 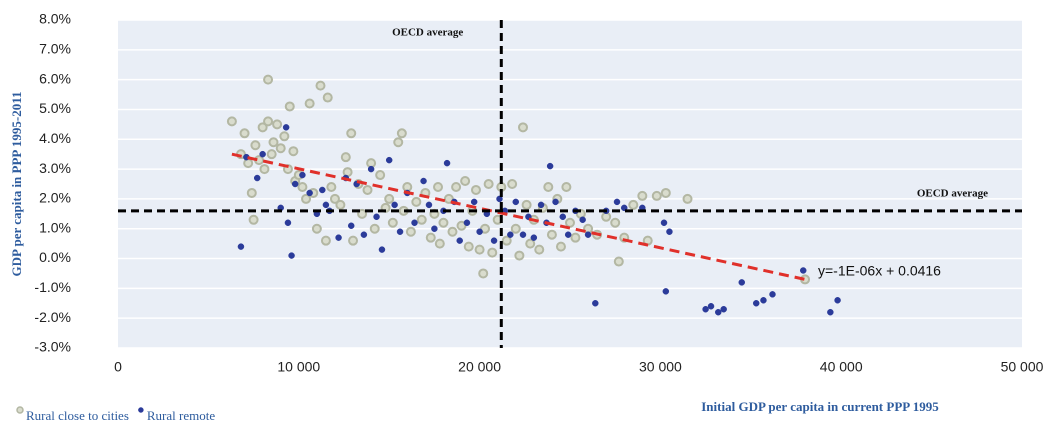 I want to click on legend-marker, so click(x=141, y=410).